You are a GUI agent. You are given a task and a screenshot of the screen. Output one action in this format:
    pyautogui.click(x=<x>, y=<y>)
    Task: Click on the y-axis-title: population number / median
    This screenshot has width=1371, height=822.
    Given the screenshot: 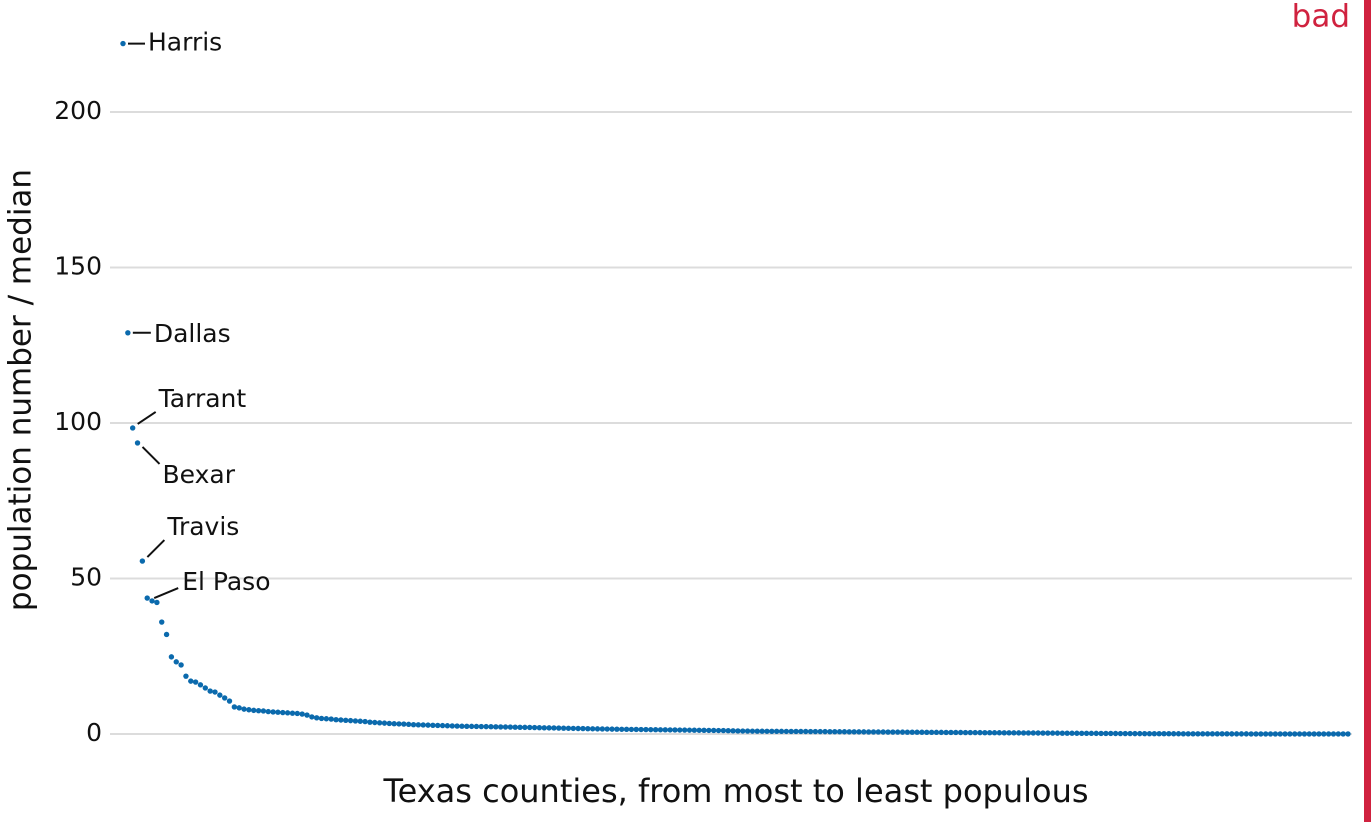 What is the action you would take?
    pyautogui.click(x=21, y=390)
    